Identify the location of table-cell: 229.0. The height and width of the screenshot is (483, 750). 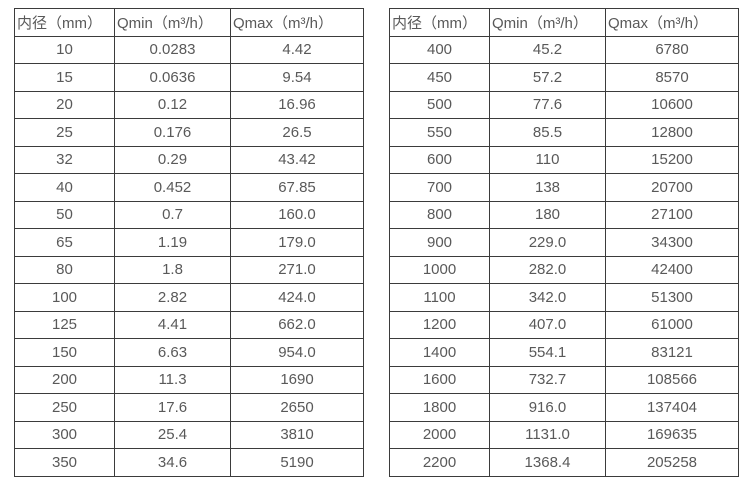
(547, 242).